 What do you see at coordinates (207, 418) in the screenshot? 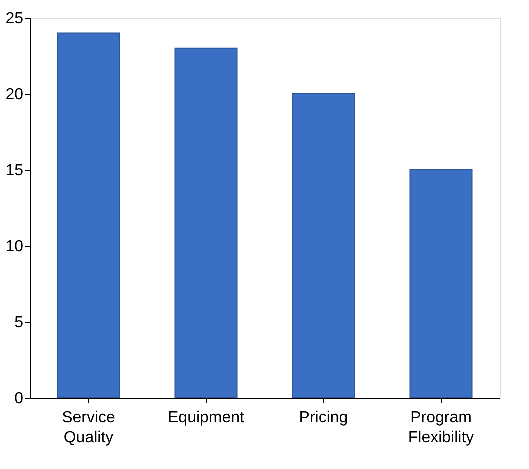
I see `x-tick-label: Equipment` at bounding box center [207, 418].